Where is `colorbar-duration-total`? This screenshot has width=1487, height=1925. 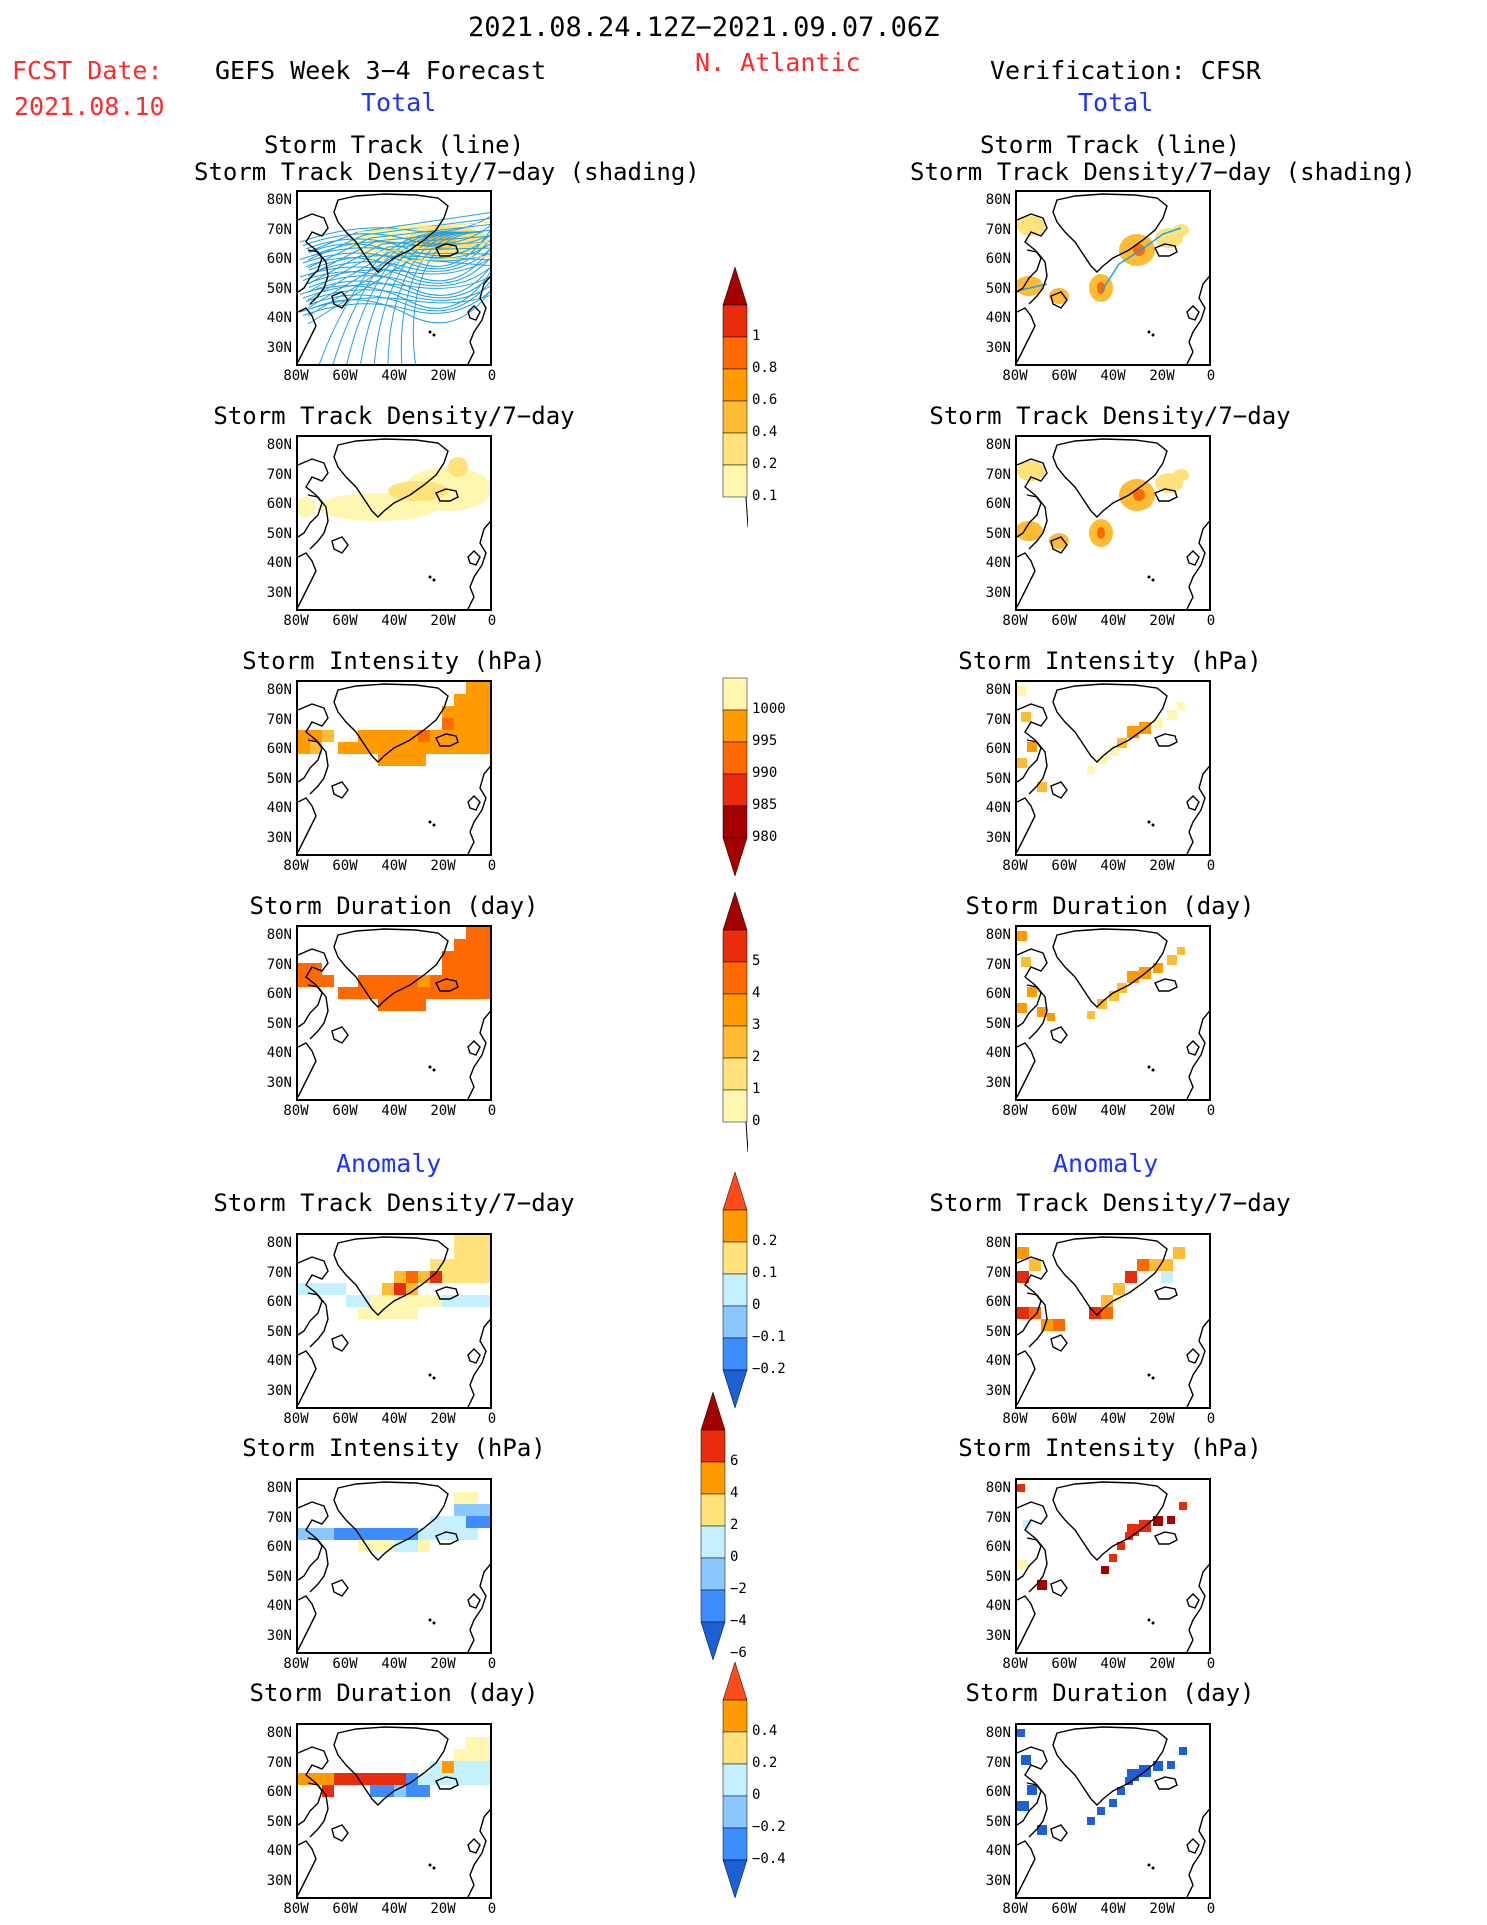
colorbar-duration-total is located at coordinates (735, 1022).